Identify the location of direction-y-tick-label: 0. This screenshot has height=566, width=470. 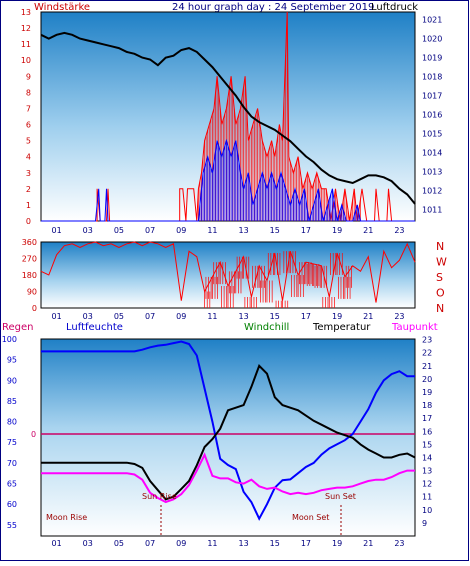
(34, 308).